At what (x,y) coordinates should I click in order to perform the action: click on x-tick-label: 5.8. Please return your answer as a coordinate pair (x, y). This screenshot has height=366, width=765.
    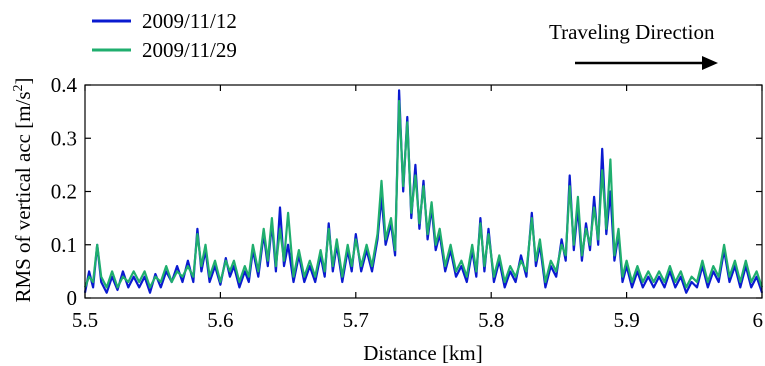
    Looking at the image, I should click on (491, 320).